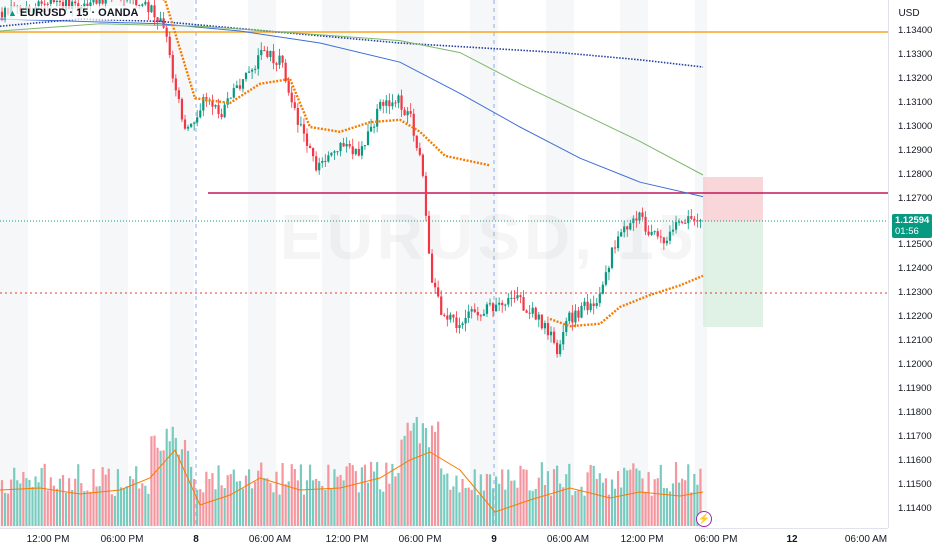  What do you see at coordinates (704, 519) in the screenshot?
I see `lightning-icon: ⚡` at bounding box center [704, 519].